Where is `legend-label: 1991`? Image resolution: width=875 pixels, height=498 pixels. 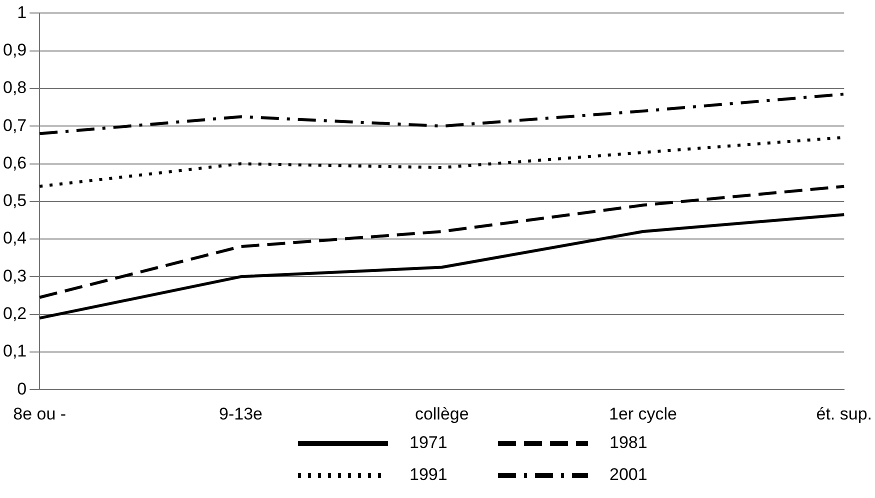
legend-label: 1991 is located at coordinates (429, 475).